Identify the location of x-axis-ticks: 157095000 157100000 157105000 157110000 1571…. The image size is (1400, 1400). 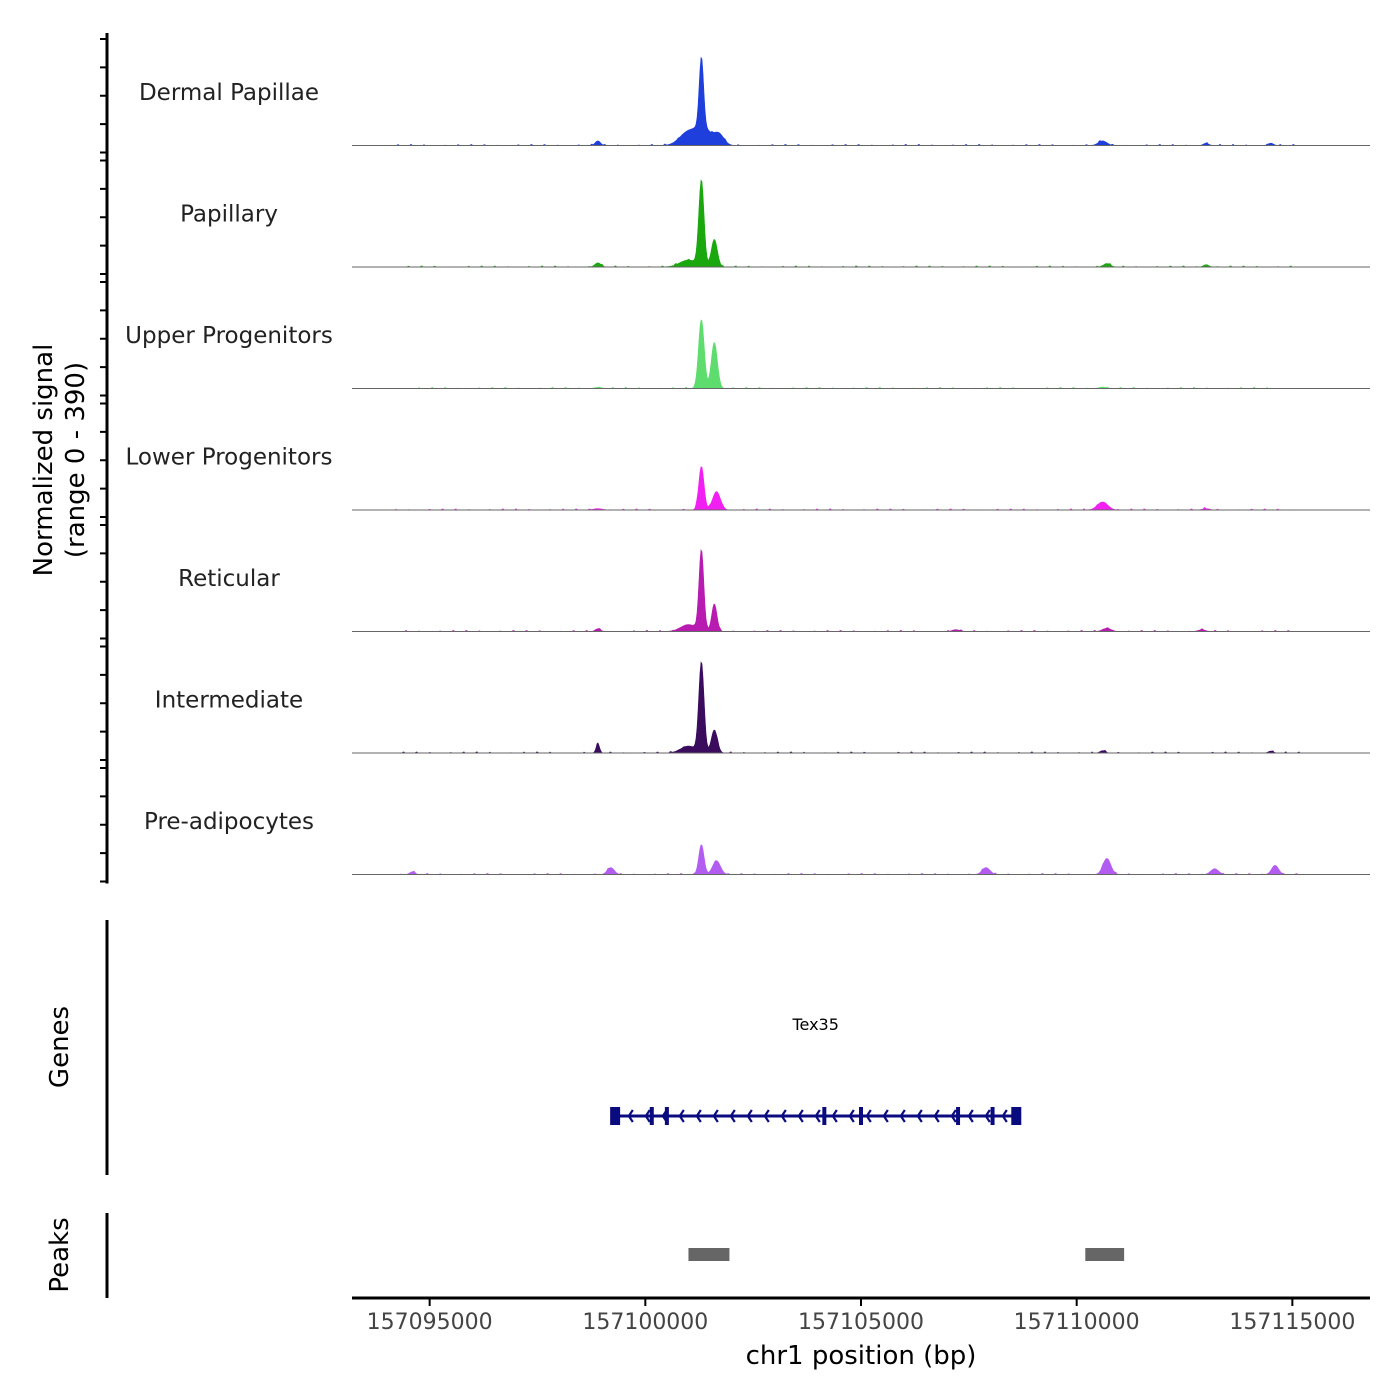
(861, 1316).